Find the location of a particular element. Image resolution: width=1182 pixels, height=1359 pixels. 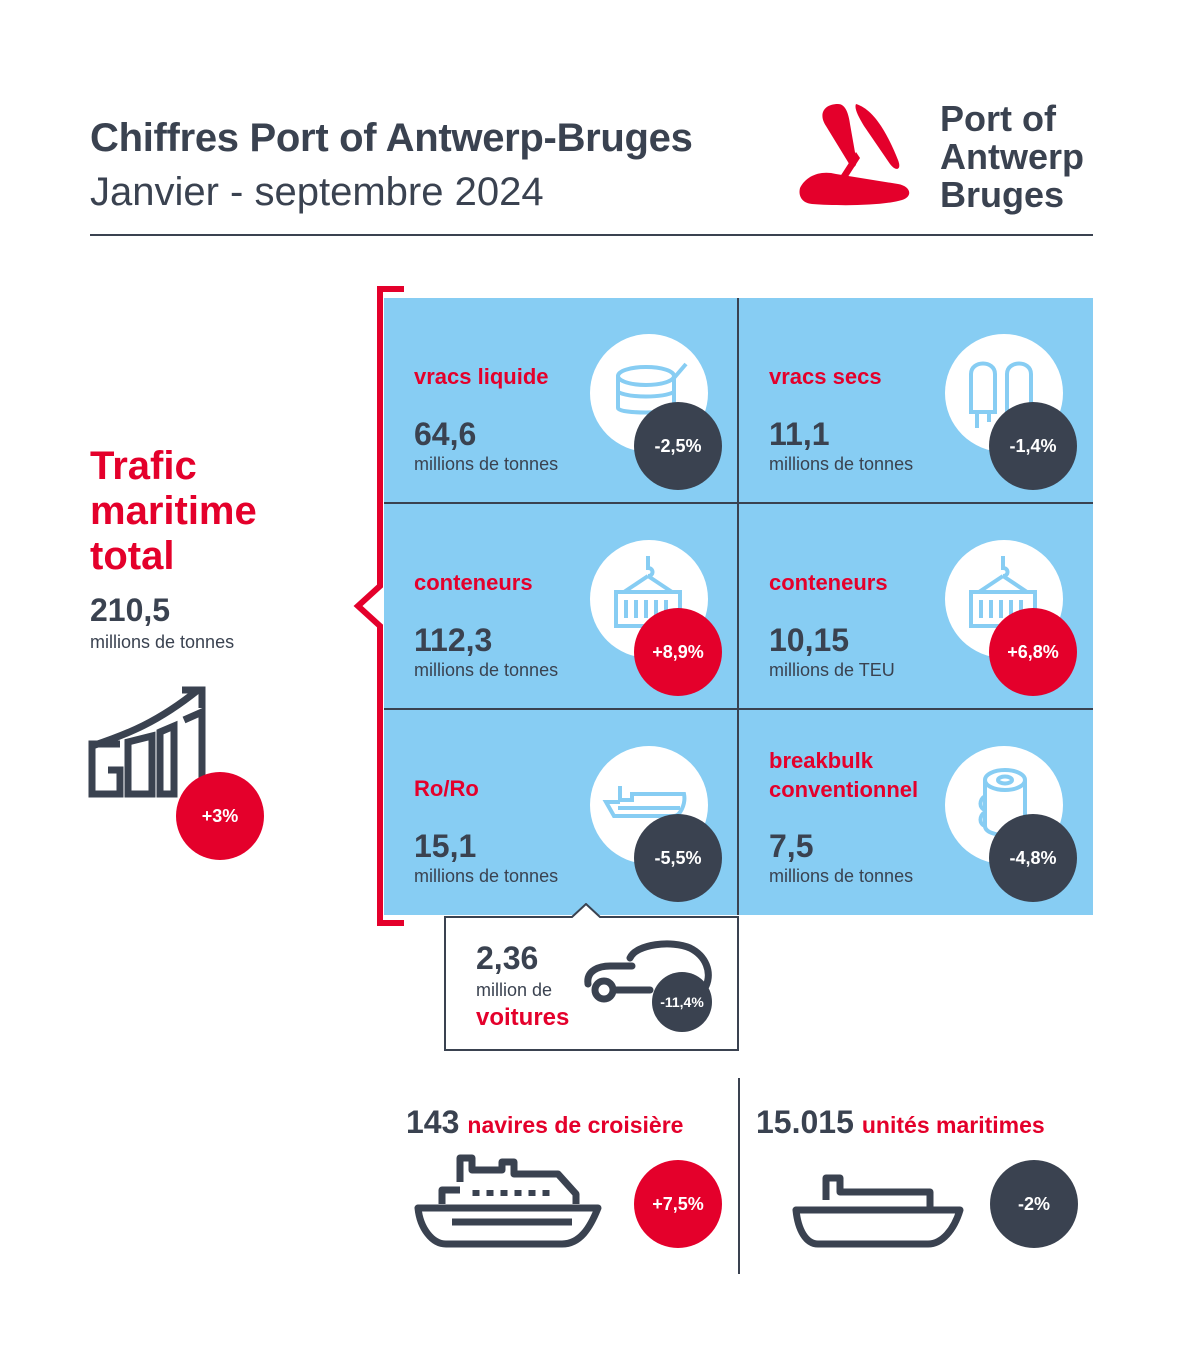

cars-label: voitures is located at coordinates (523, 1017).